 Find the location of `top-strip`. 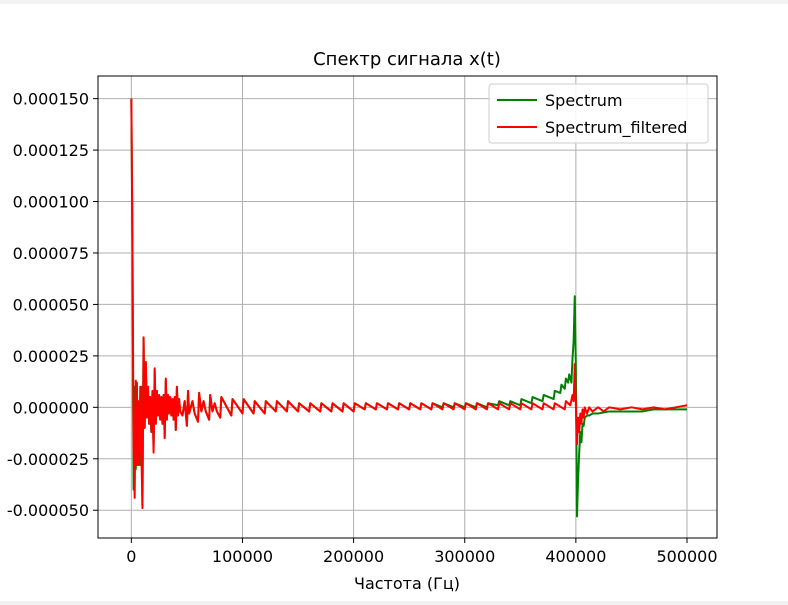

top-strip is located at coordinates (394, 2).